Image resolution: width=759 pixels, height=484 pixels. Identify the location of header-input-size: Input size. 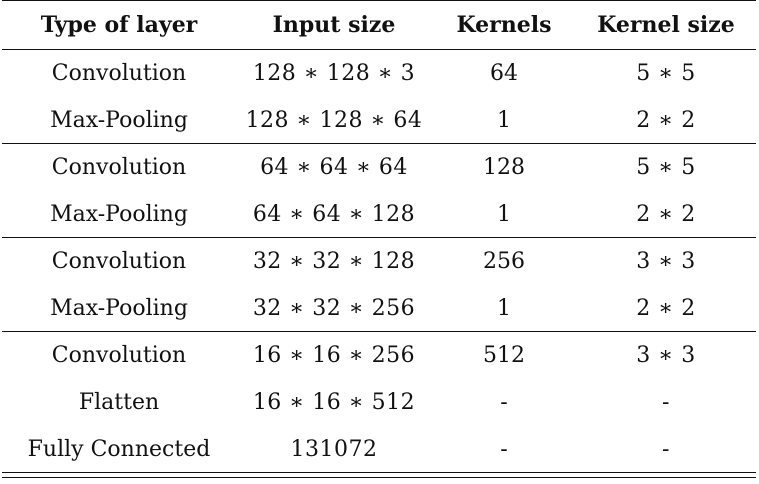
(334, 25).